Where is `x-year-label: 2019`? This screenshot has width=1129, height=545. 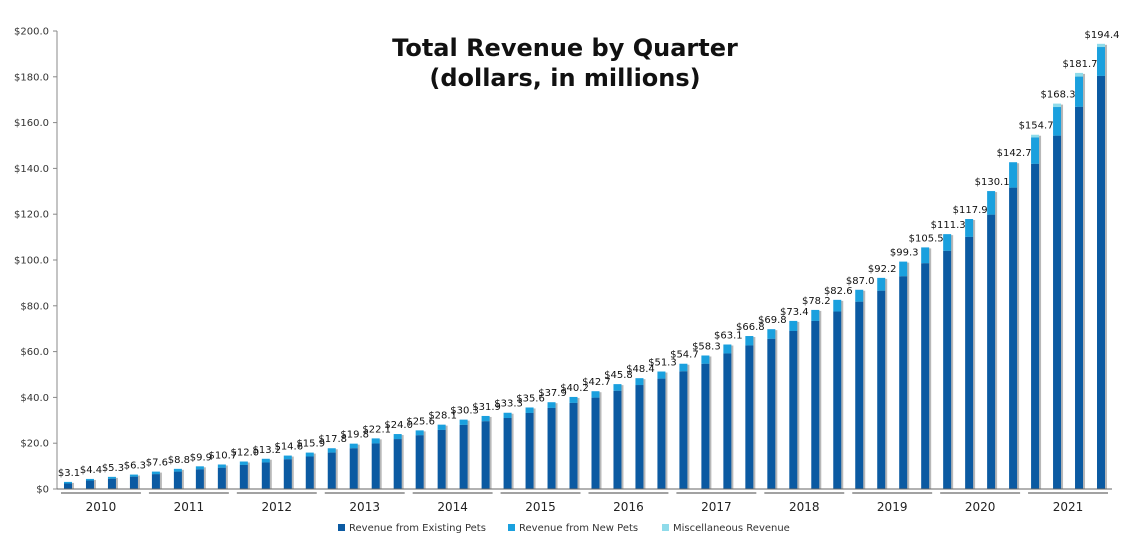
x-year-label: 2019 is located at coordinates (892, 507).